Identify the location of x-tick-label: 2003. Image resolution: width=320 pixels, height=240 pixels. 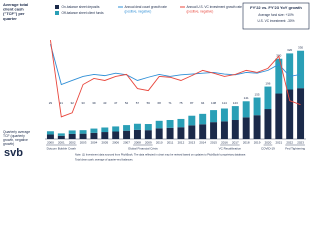
(83, 142).